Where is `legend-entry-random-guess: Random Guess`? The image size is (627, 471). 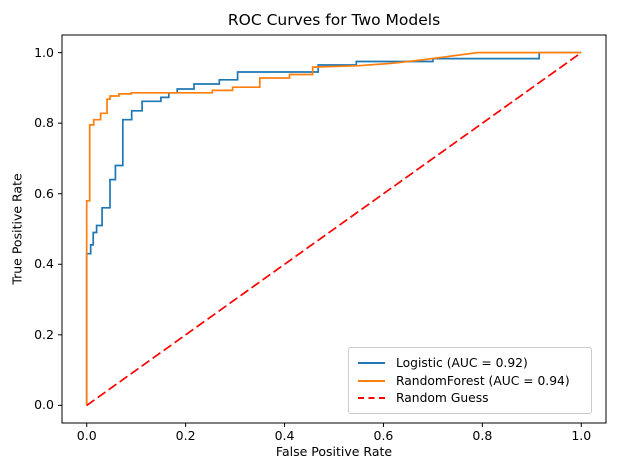 legend-entry-random-guess: Random Guess is located at coordinates (470, 398).